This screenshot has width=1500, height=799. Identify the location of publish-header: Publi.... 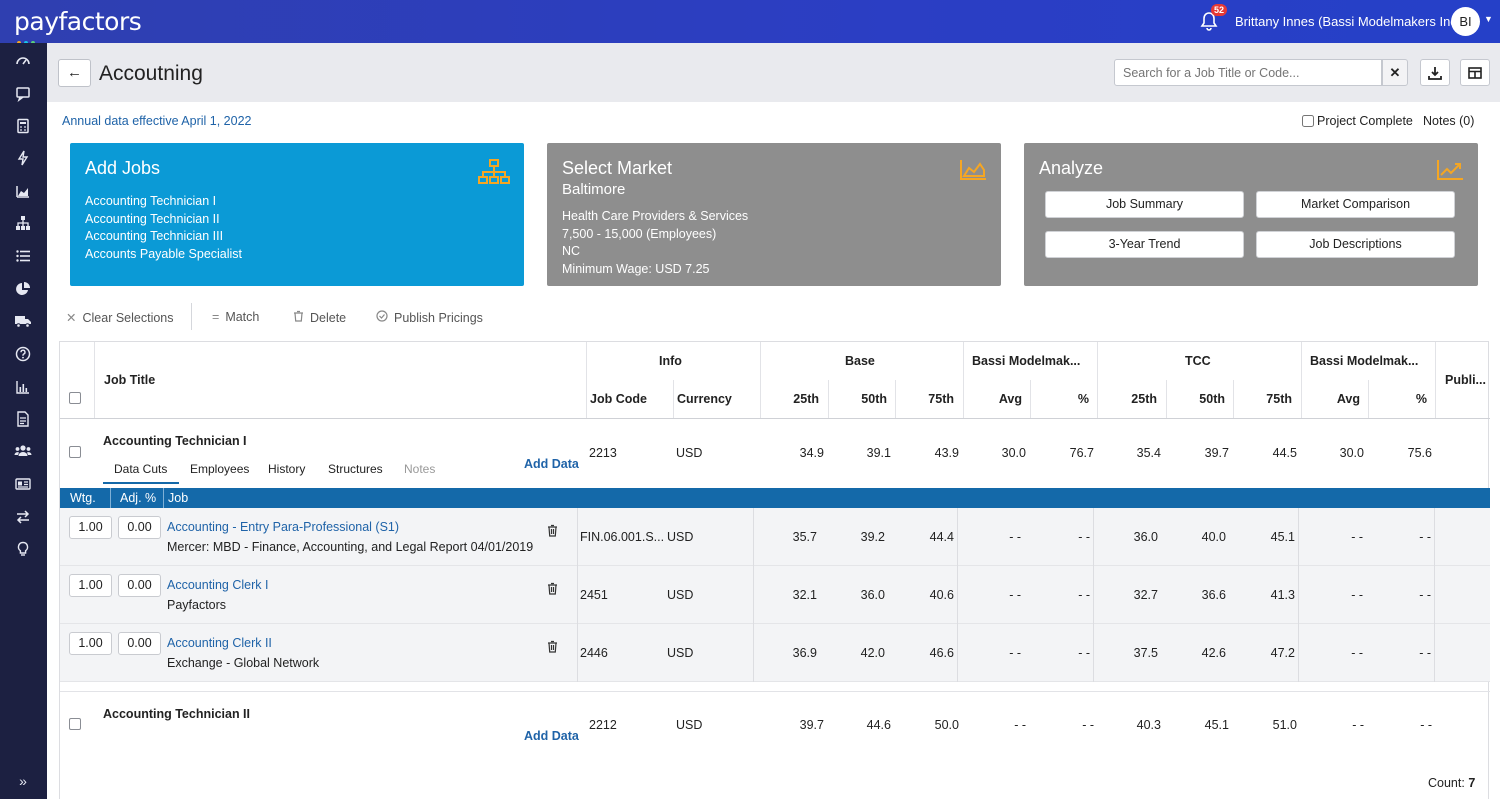
(1465, 380).